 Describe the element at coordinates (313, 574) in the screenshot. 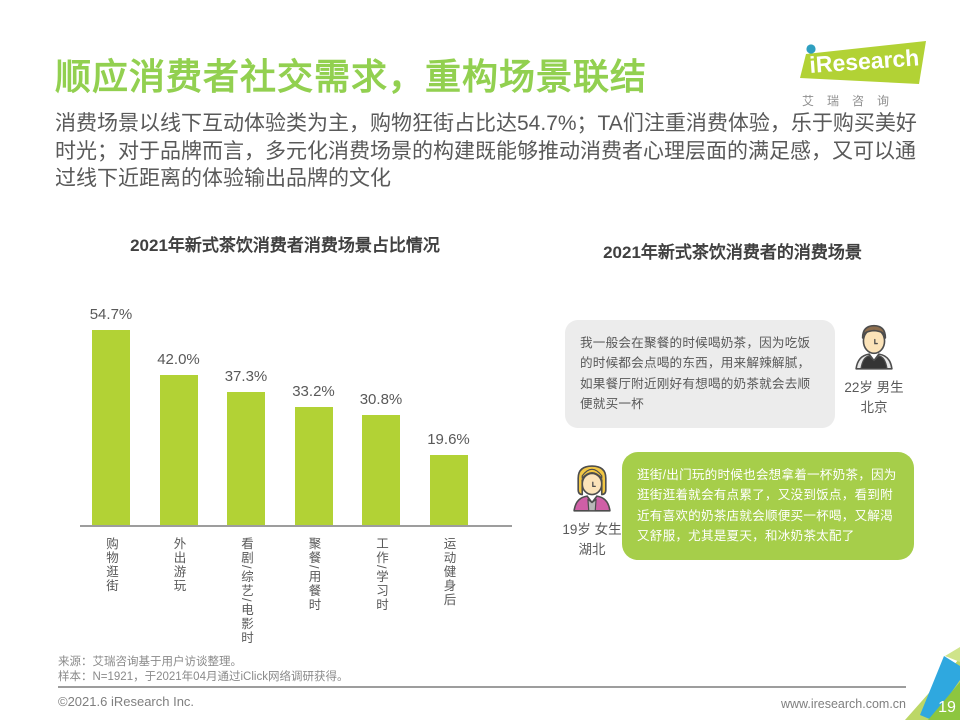

I see `bar-category-label-3: 聚餐/用餐时` at that location.